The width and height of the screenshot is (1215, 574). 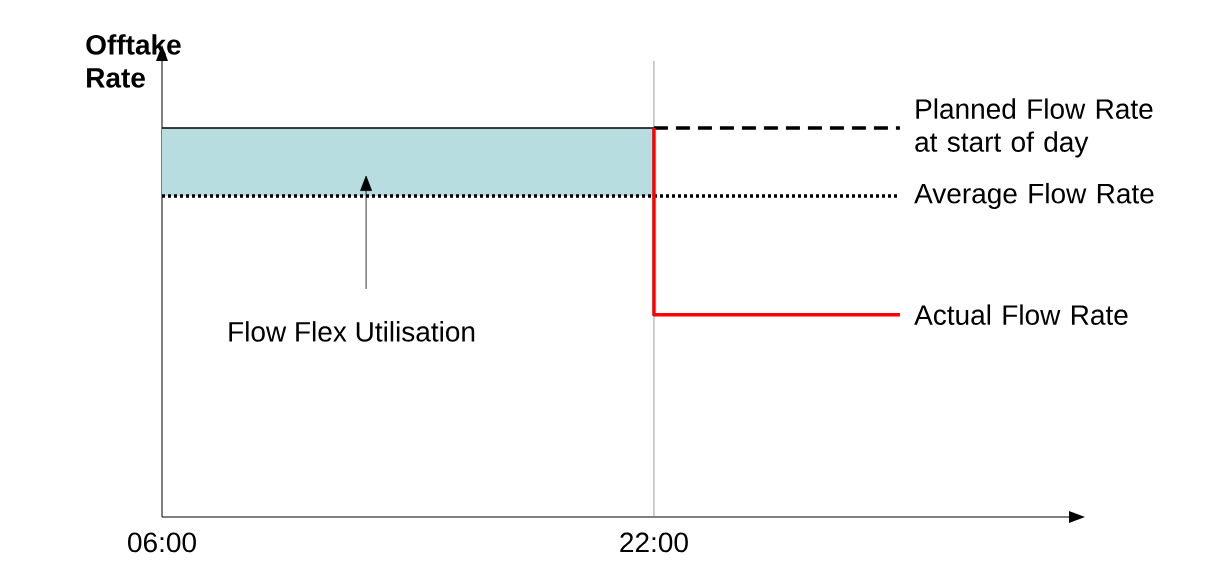 What do you see at coordinates (133, 61) in the screenshot?
I see `y-axis-title: Offtake Rate` at bounding box center [133, 61].